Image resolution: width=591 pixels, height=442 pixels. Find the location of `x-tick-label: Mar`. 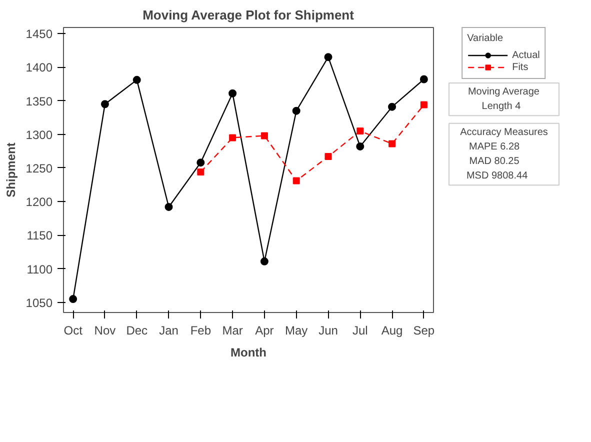

x-tick-label: Mar is located at coordinates (232, 331).